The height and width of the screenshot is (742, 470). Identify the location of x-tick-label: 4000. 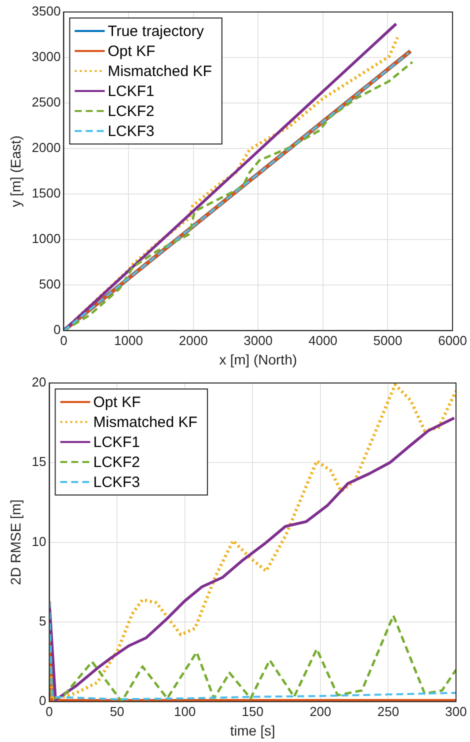
(323, 340).